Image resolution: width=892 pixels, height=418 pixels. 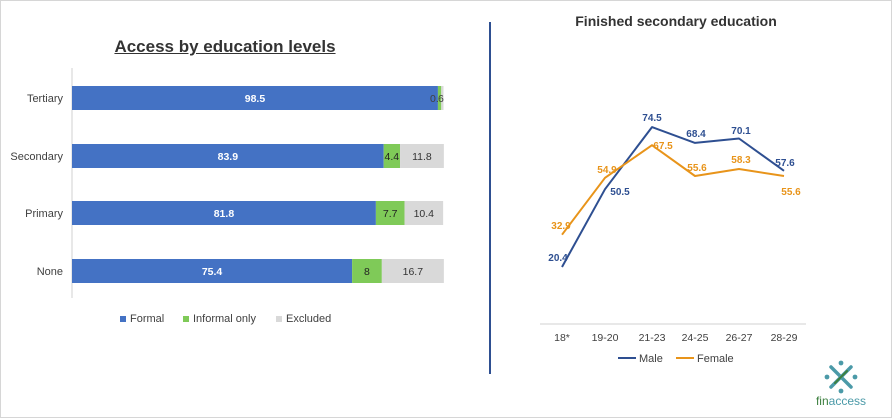 What do you see at coordinates (739, 338) in the screenshot?
I see `x-tick-label-4: 26-27` at bounding box center [739, 338].